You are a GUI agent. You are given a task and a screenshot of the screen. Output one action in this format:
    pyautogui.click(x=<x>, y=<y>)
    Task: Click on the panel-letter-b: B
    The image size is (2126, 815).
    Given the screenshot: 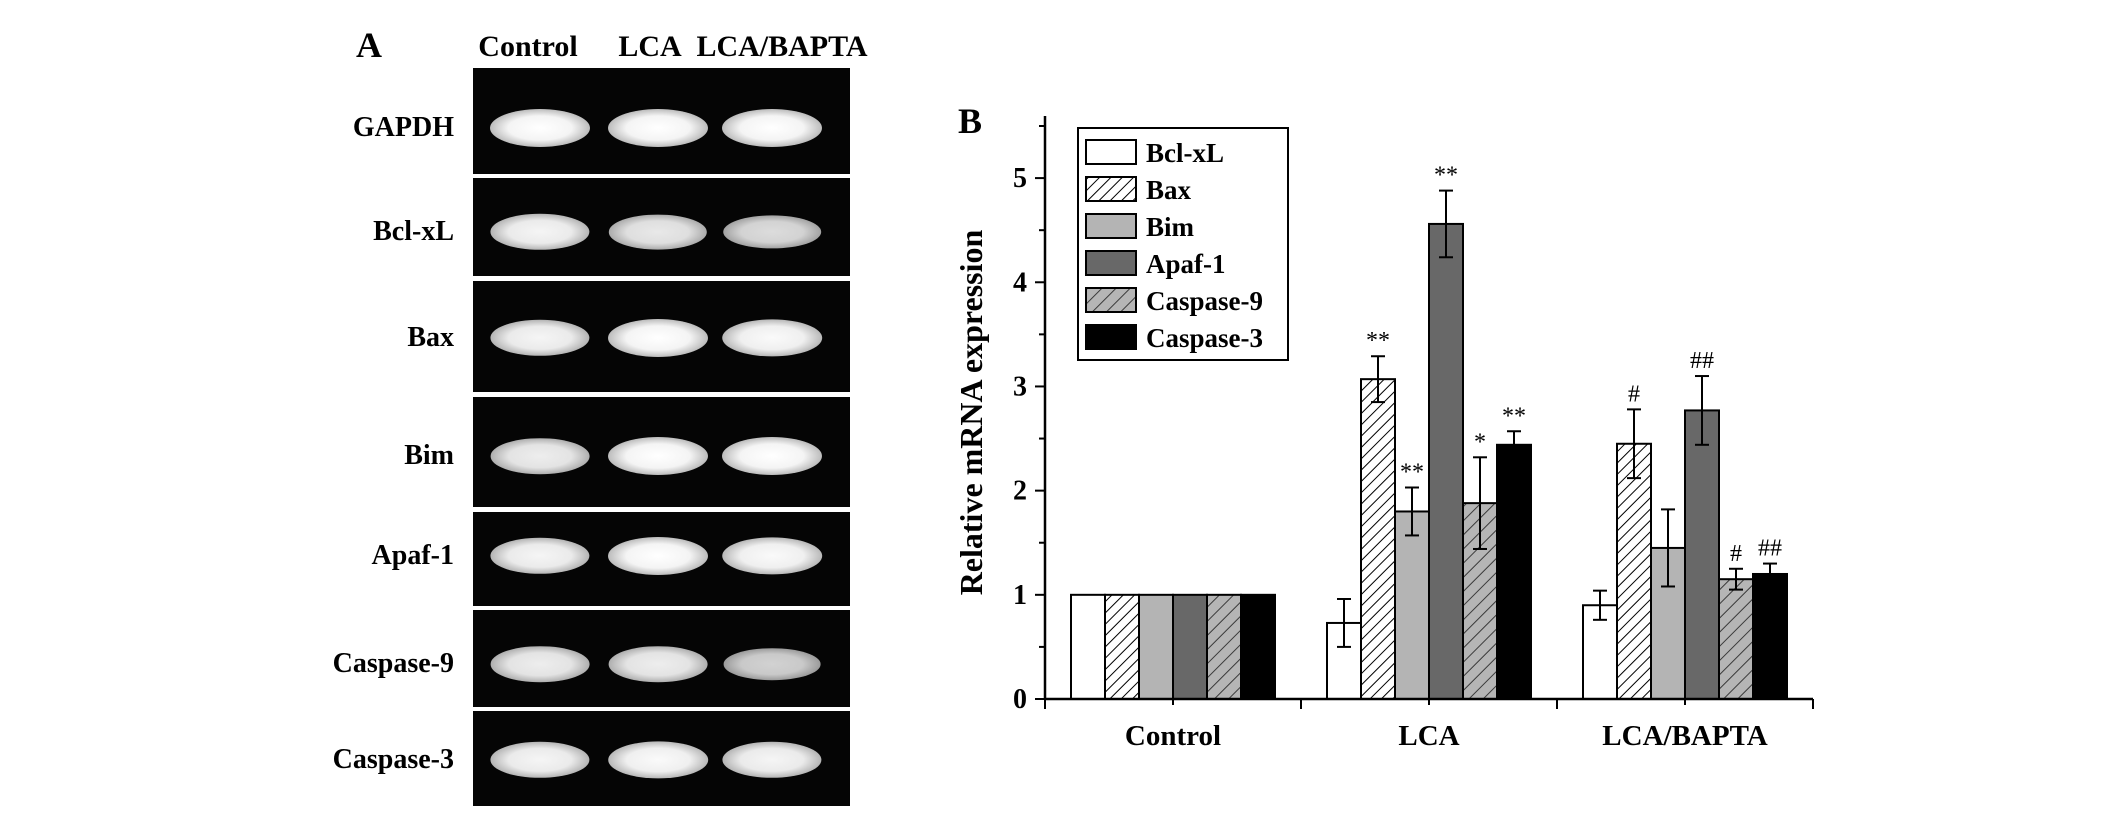 What is the action you would take?
    pyautogui.click(x=970, y=121)
    